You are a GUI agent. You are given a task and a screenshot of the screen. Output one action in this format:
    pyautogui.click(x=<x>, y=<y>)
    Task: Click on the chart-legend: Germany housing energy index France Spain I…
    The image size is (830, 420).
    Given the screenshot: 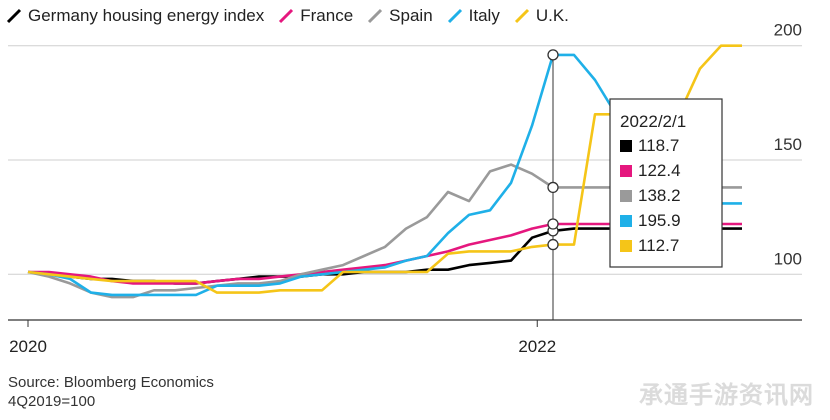 What is the action you would take?
    pyautogui.click(x=294, y=16)
    